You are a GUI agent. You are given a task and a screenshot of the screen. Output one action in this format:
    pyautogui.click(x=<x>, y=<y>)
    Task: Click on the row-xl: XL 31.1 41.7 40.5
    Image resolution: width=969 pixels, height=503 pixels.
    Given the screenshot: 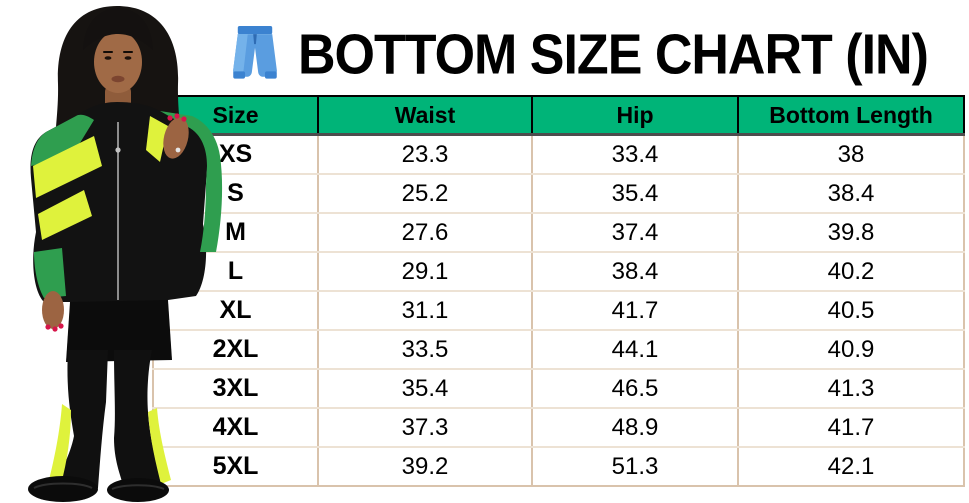 What is the action you would take?
    pyautogui.click(x=558, y=310)
    